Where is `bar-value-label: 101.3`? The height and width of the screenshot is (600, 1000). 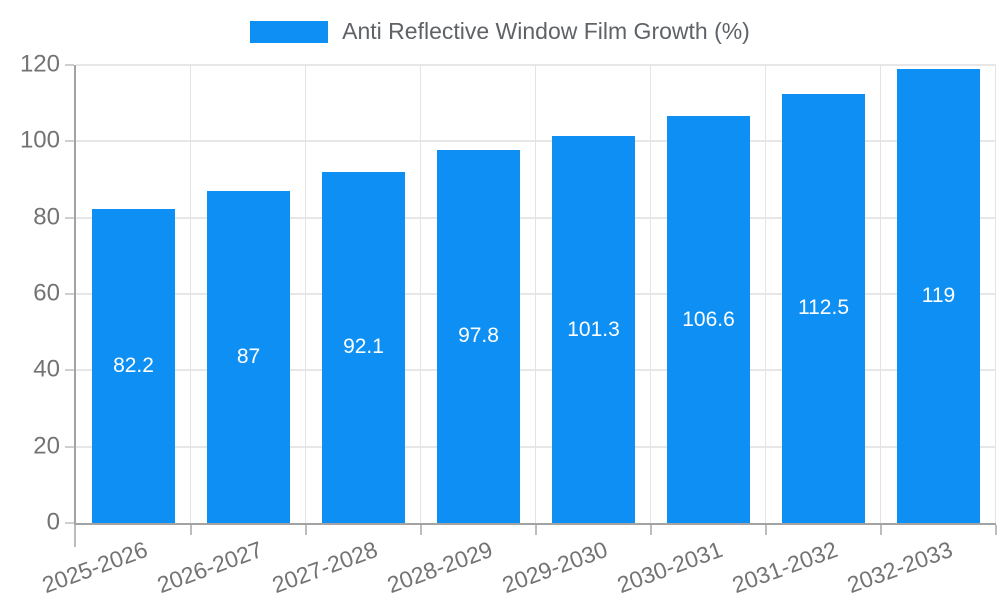 bar-value-label: 101.3 is located at coordinates (593, 329).